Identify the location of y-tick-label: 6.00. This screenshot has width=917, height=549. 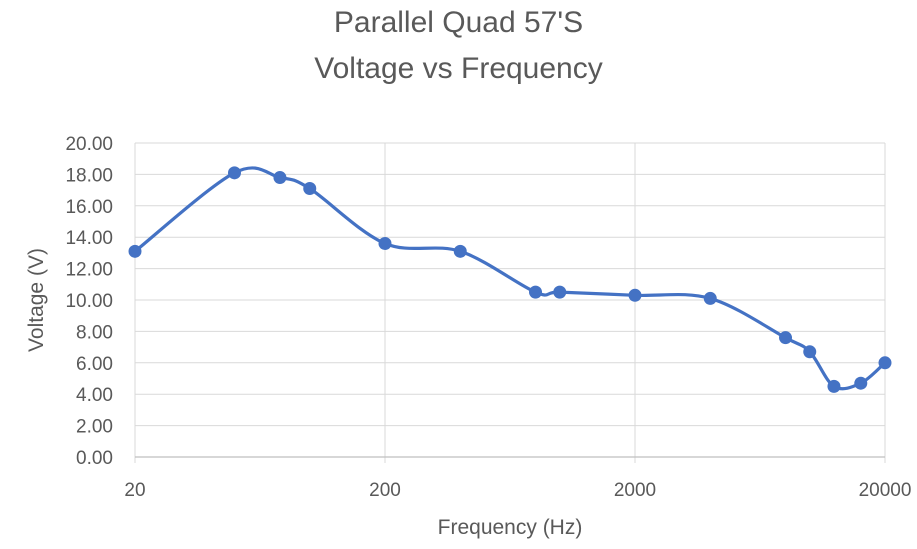
(94, 364).